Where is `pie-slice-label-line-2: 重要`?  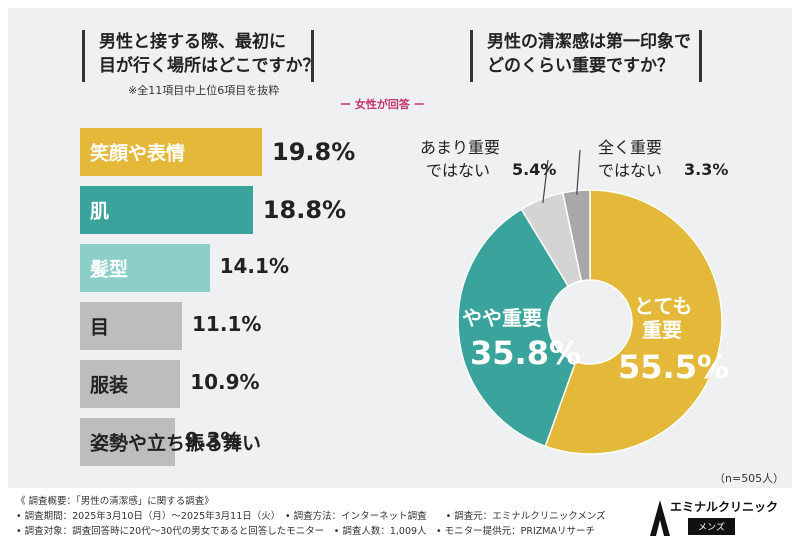
pie-slice-label-line-2: 重要 is located at coordinates (662, 330).